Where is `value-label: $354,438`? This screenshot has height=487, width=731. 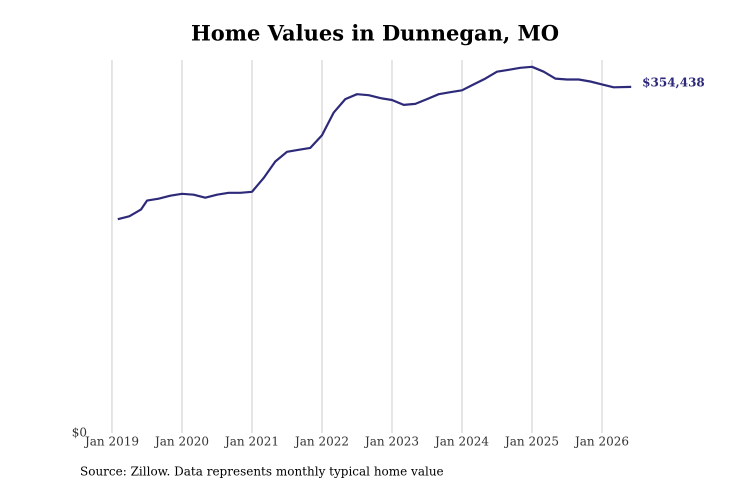 value-label: $354,438 is located at coordinates (673, 82).